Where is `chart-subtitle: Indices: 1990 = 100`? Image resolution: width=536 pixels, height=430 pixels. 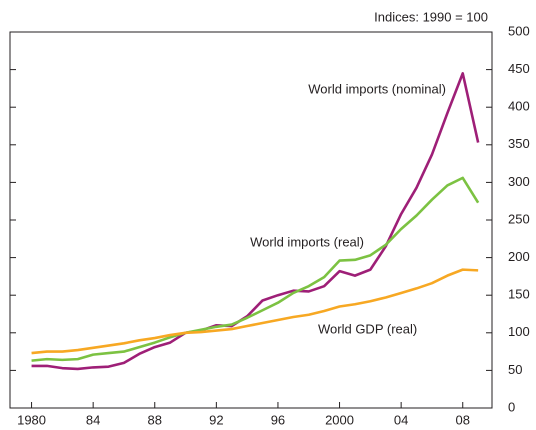
chart-subtitle: Indices: 1990 = 100 is located at coordinates (431, 16).